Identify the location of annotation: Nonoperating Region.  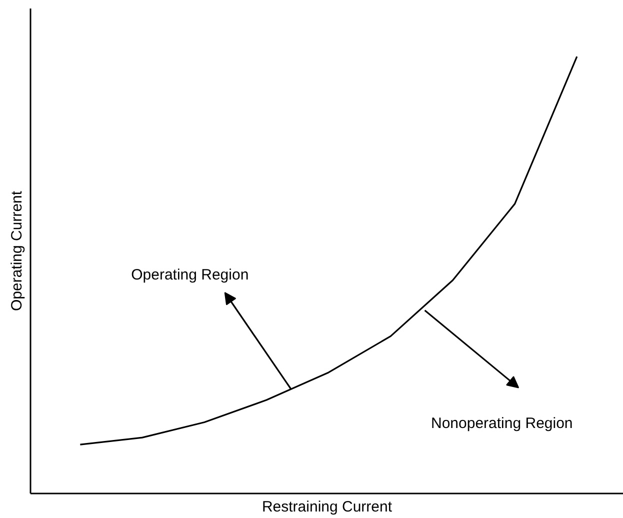
(502, 423).